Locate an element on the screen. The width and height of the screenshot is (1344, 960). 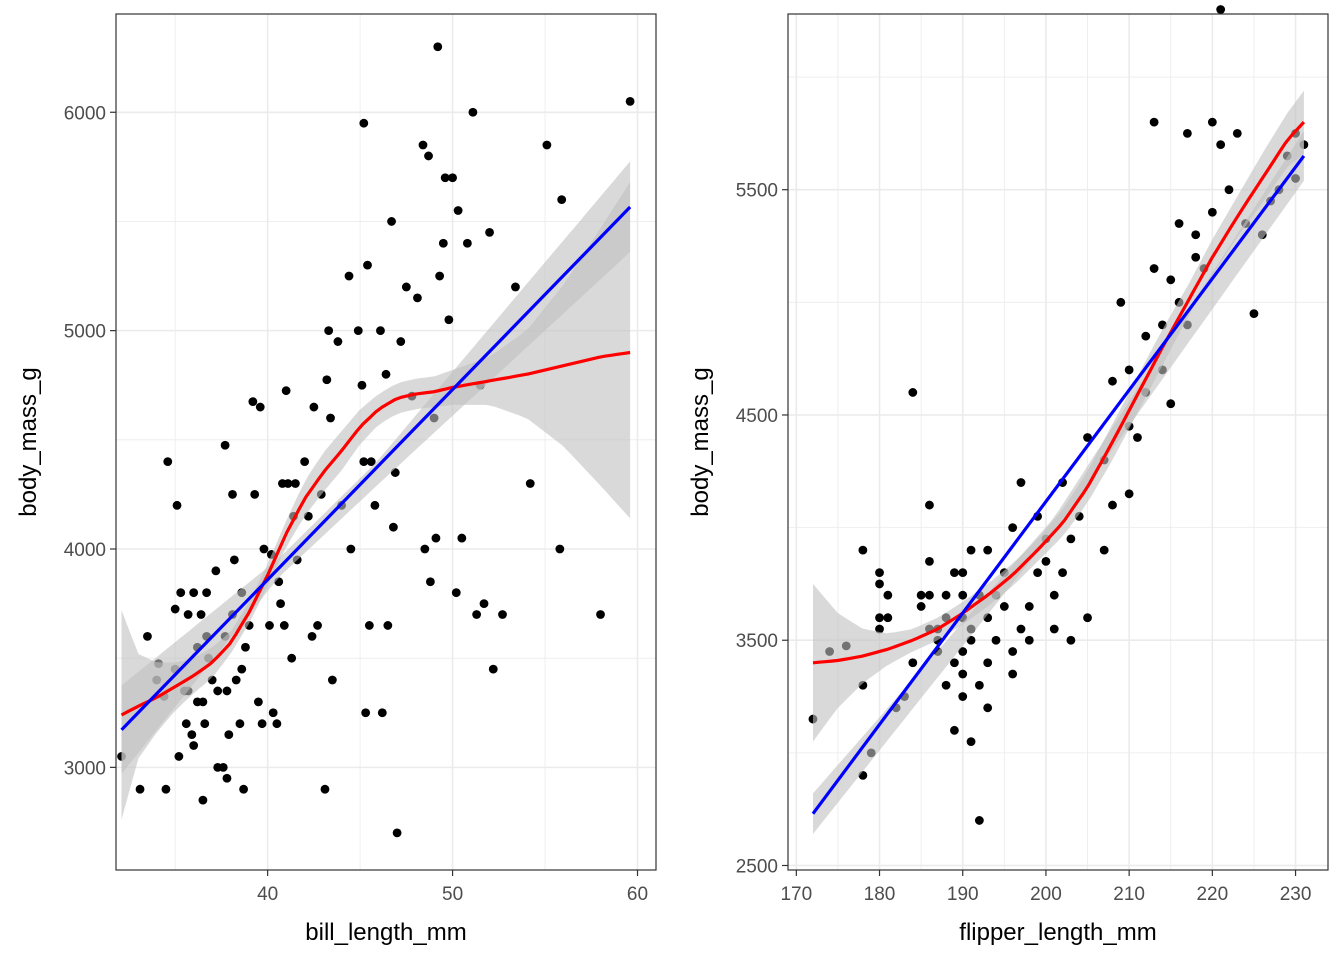
x-axis-title: bill_length_mm is located at coordinates (385, 932).